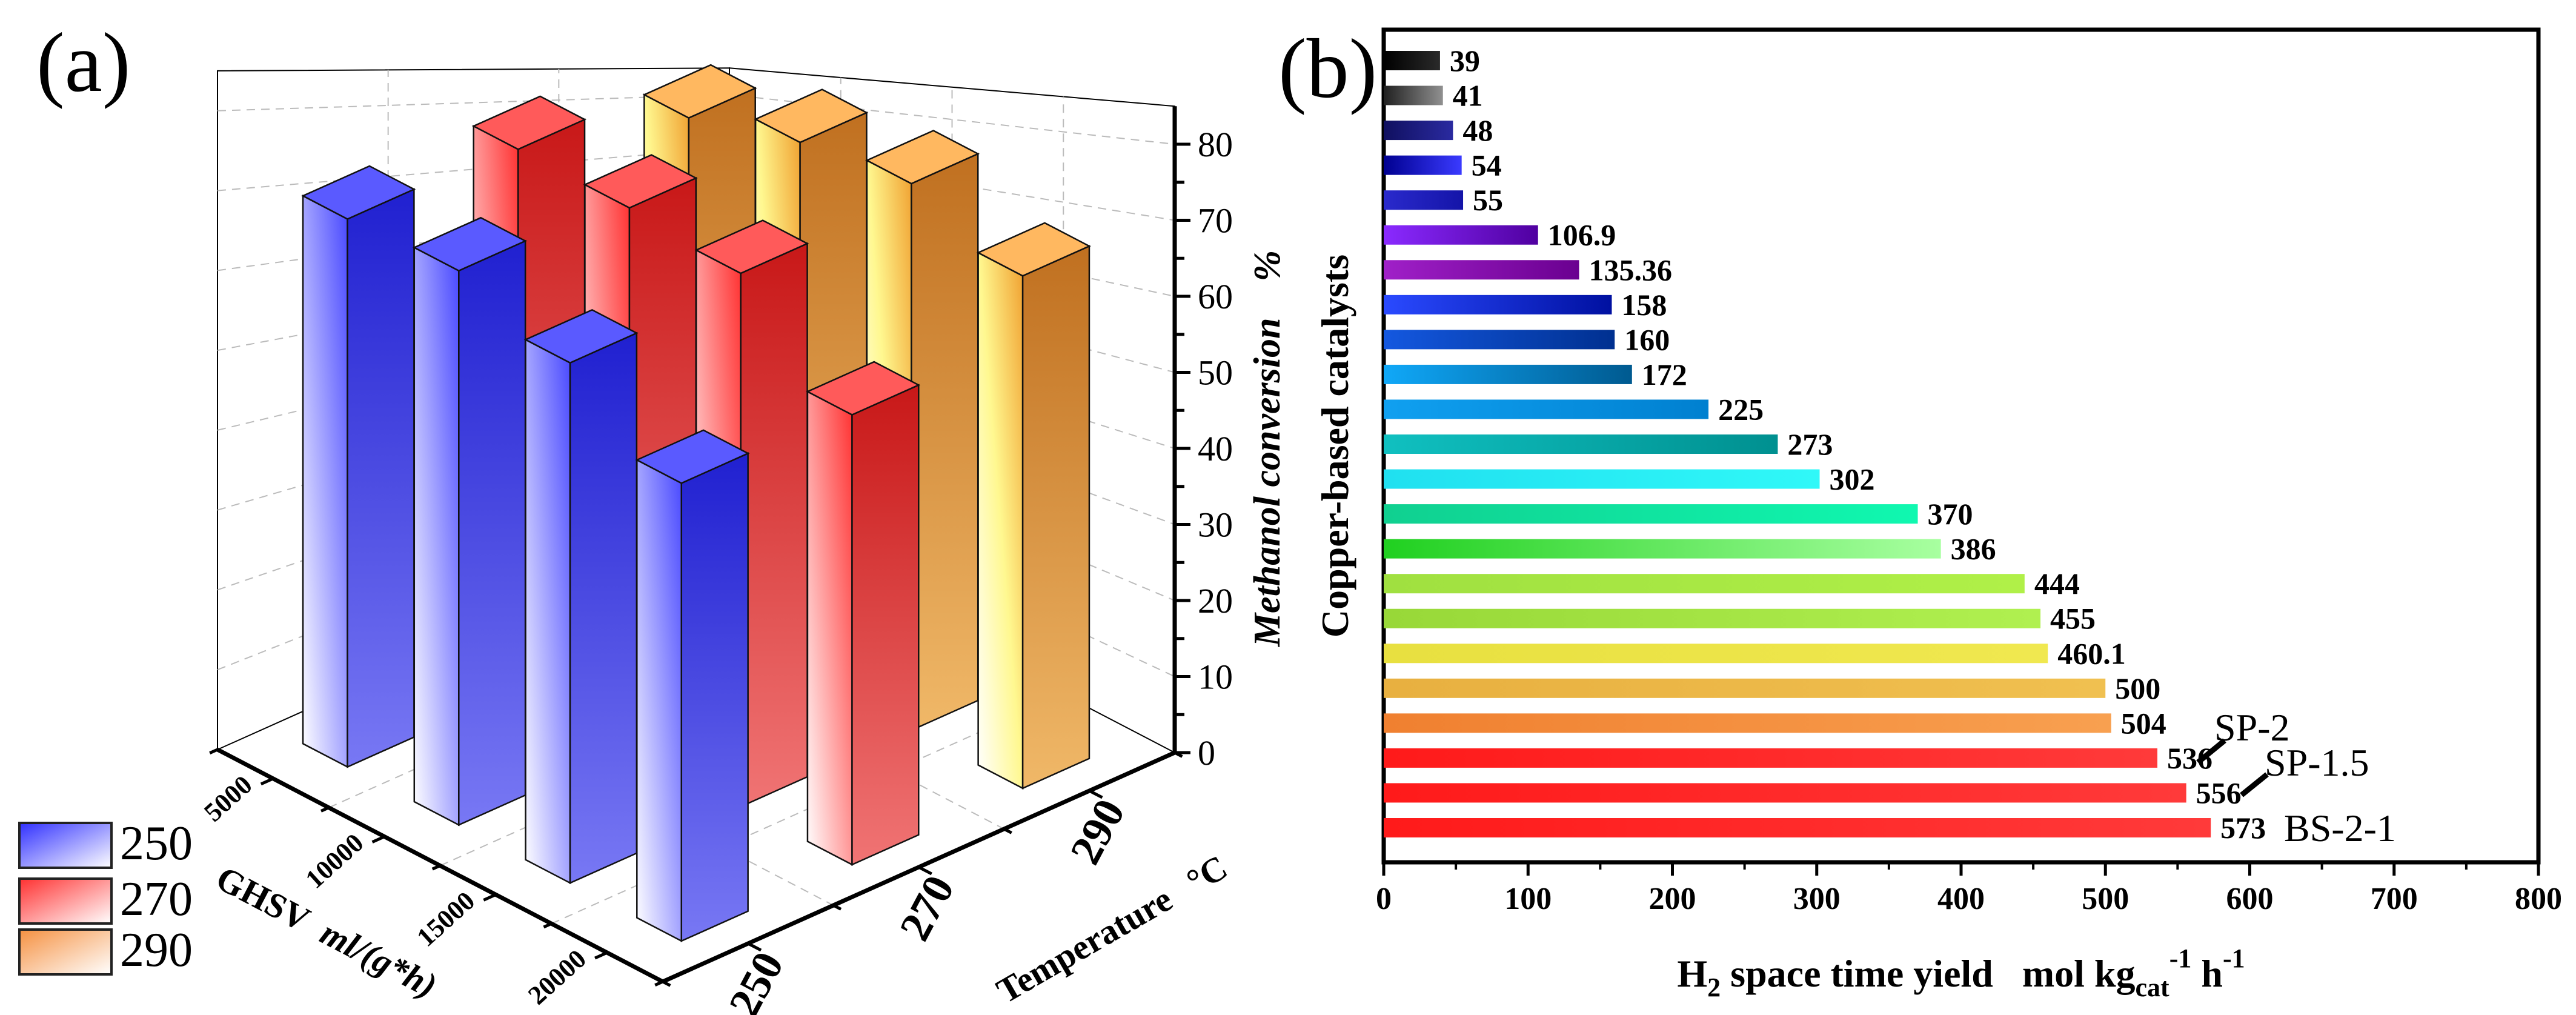  I want to click on bar-value-label: 455, so click(2073, 619).